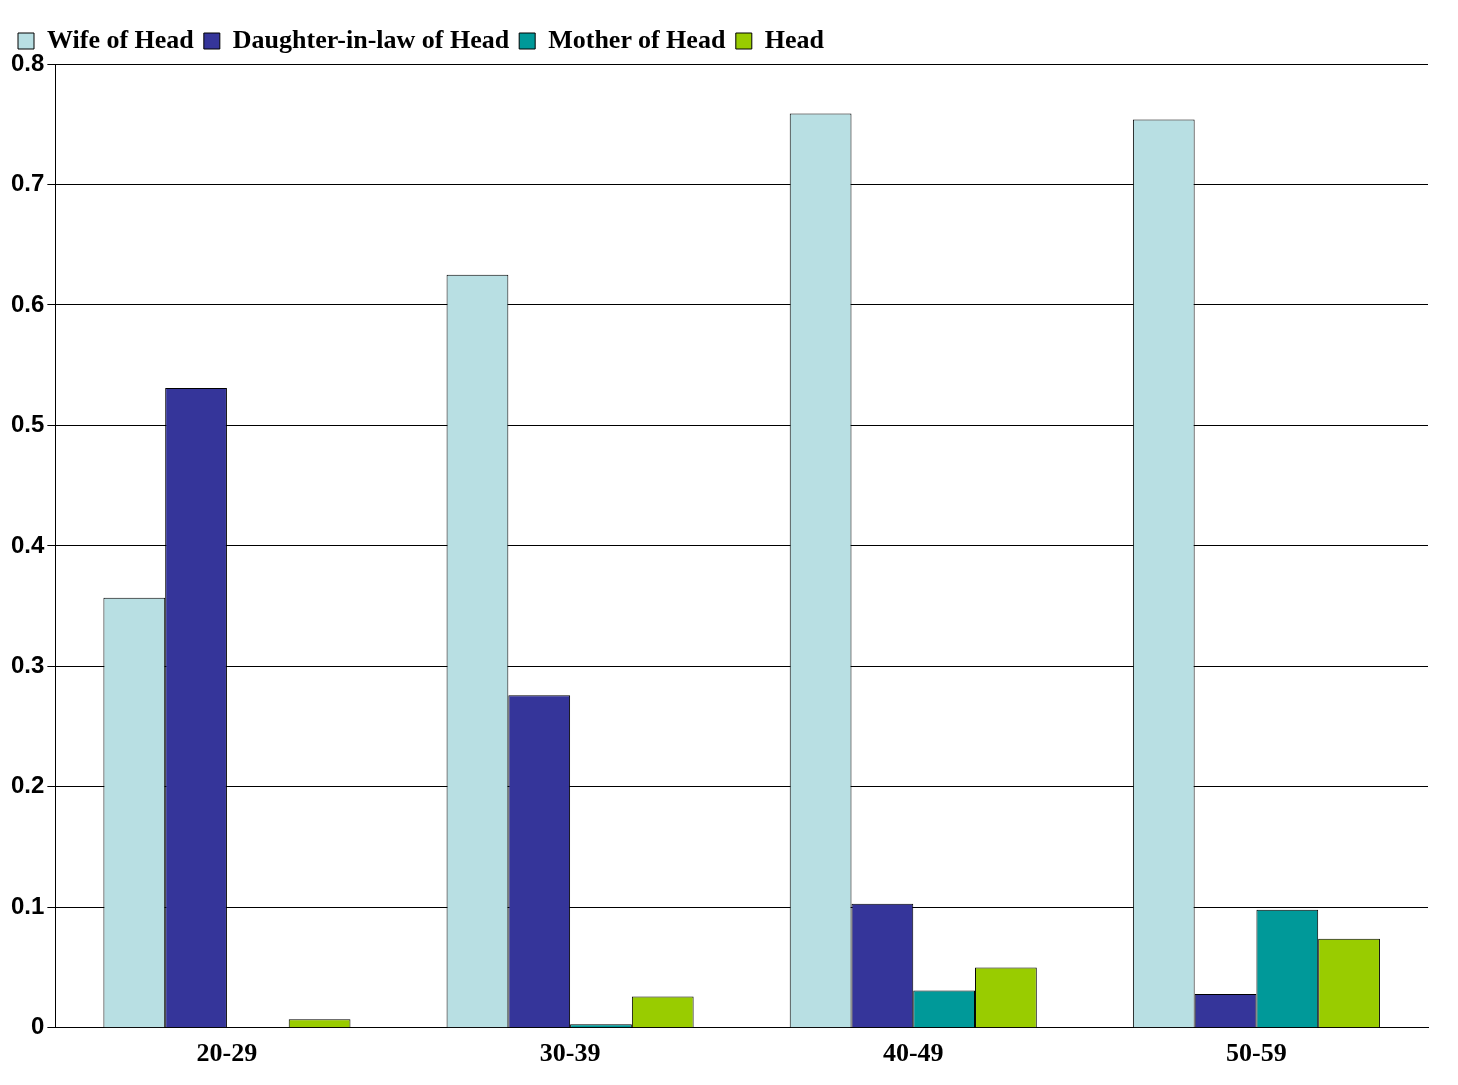 Image resolution: width=1458 pixels, height=1085 pixels. Describe the element at coordinates (27, 183) in the screenshot. I see `y-tick-label: 0.7` at that location.